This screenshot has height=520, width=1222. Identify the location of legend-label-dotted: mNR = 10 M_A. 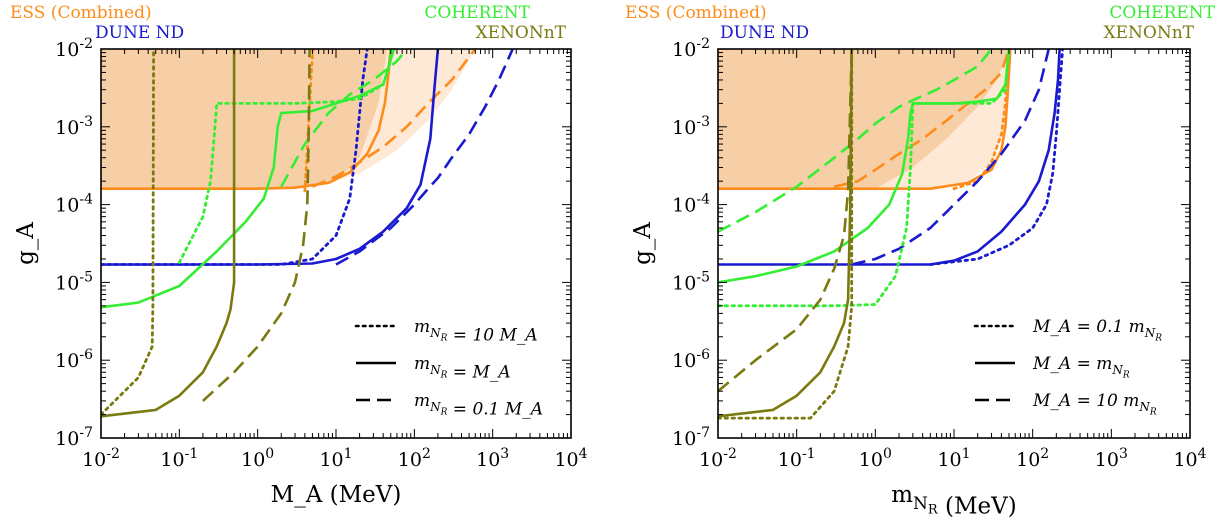
(476, 331).